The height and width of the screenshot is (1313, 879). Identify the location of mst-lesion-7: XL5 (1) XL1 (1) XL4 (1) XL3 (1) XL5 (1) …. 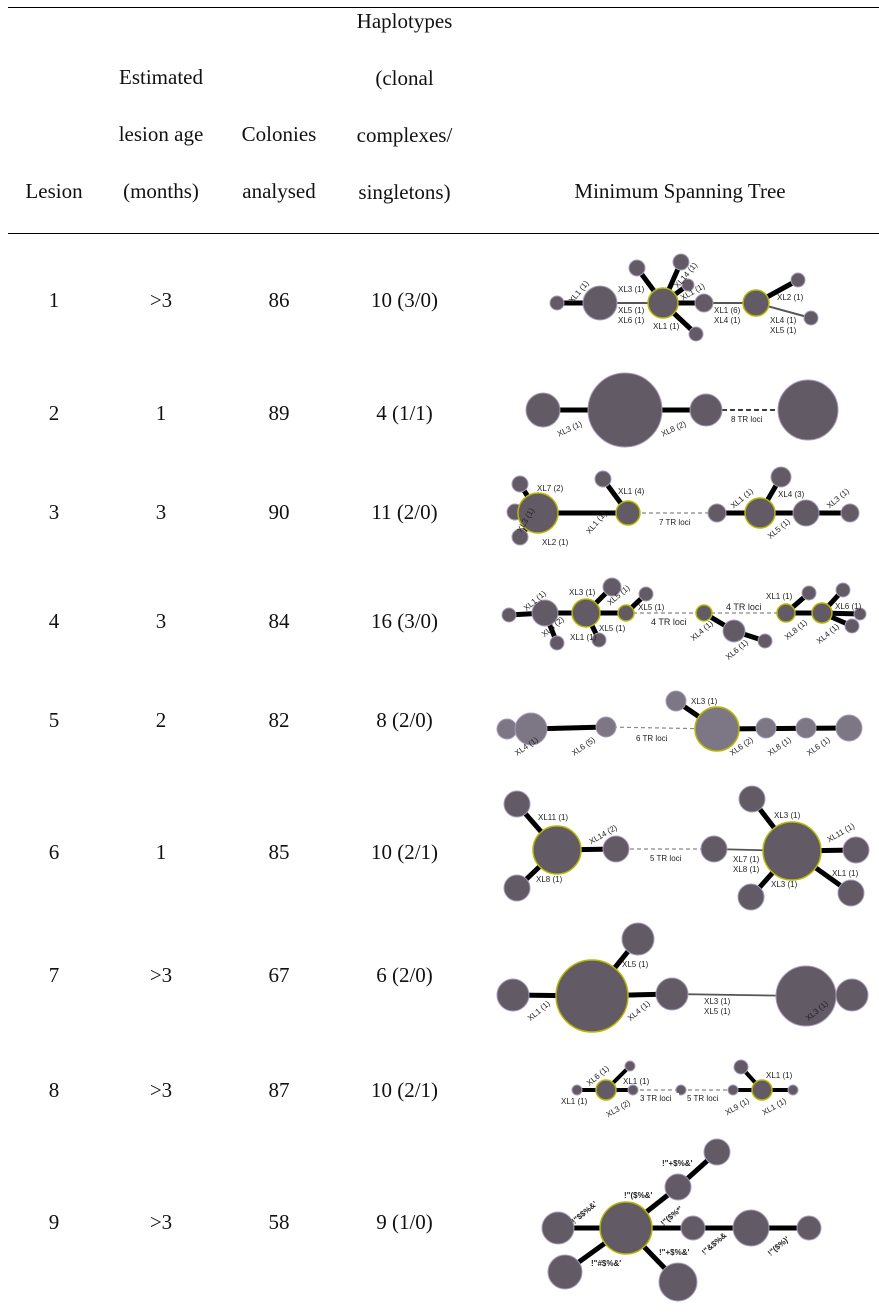
(682, 977).